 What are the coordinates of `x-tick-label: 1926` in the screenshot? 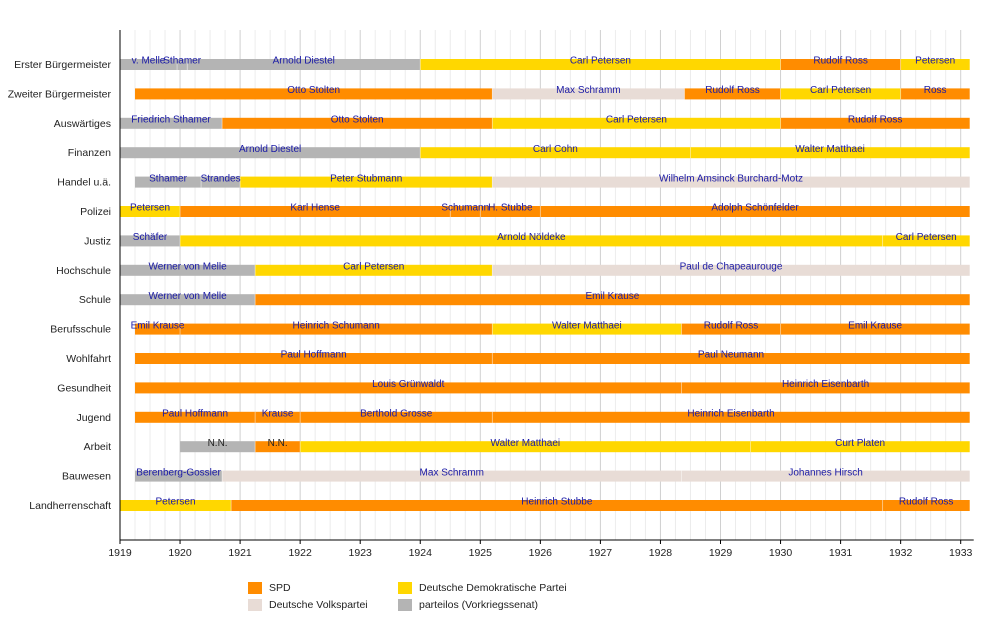 It's located at (541, 553).